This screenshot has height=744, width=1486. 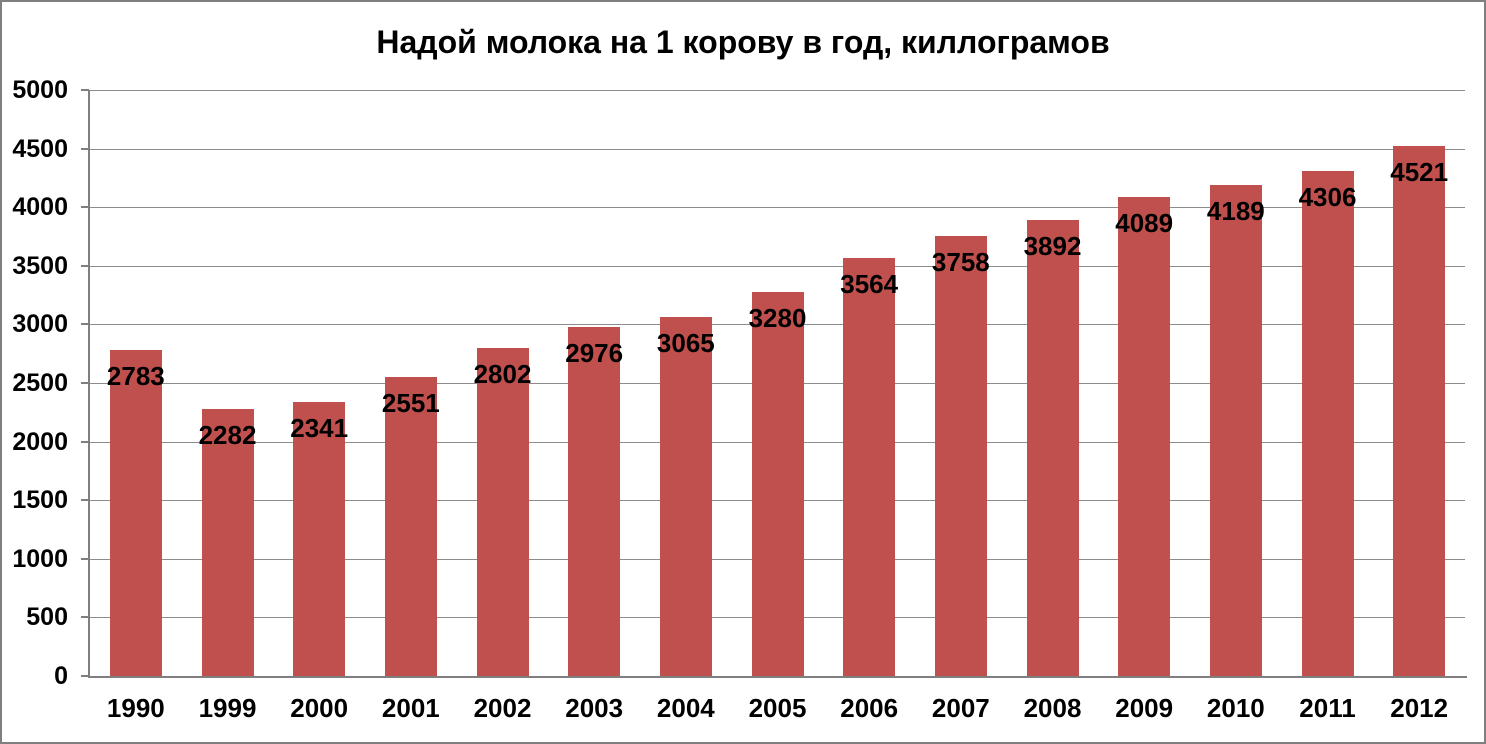 What do you see at coordinates (410, 708) in the screenshot?
I see `x-tick-label: 2001` at bounding box center [410, 708].